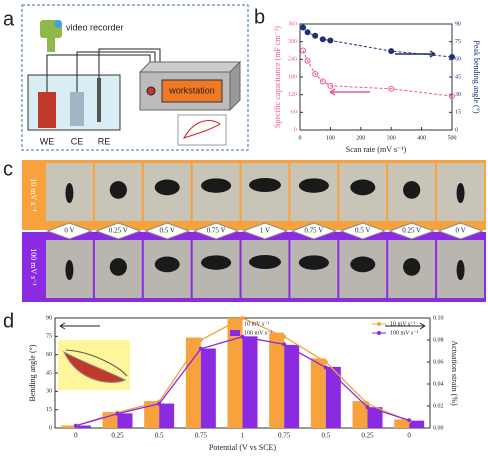  Describe the element at coordinates (8, 321) in the screenshot. I see `panel-letter: d` at that location.